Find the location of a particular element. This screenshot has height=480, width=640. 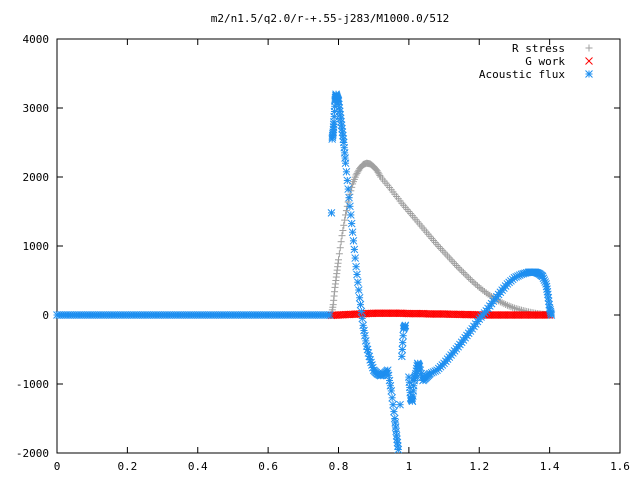

y-tick-label: 4000 is located at coordinates (36, 39).